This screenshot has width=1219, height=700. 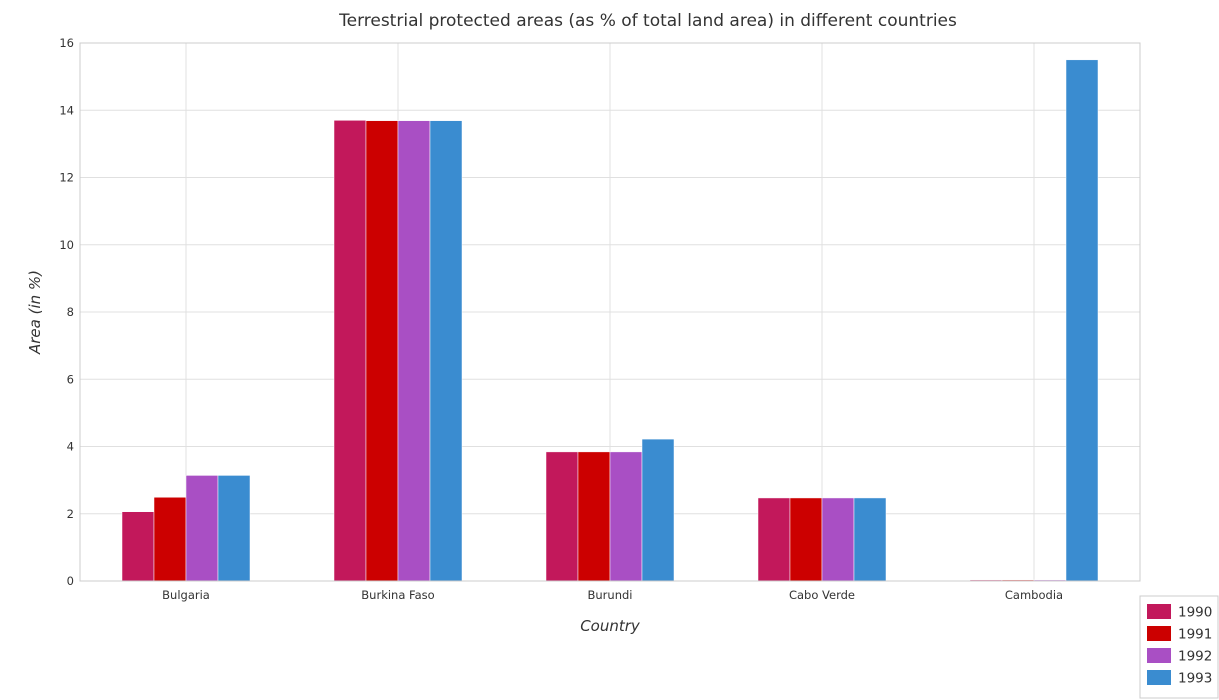 I want to click on legend-swatch-1992, so click(x=1159, y=655).